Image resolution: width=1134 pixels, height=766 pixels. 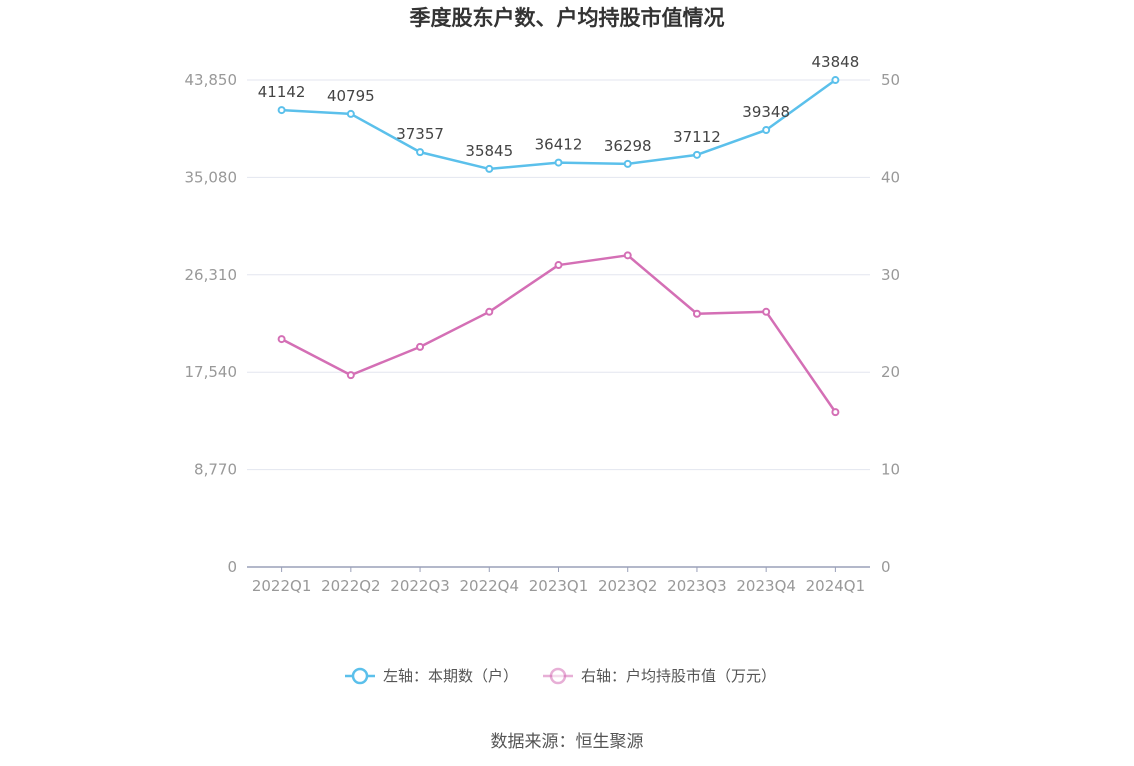 I want to click on data-source: 数据来源：恒生聚源, so click(x=567, y=742).